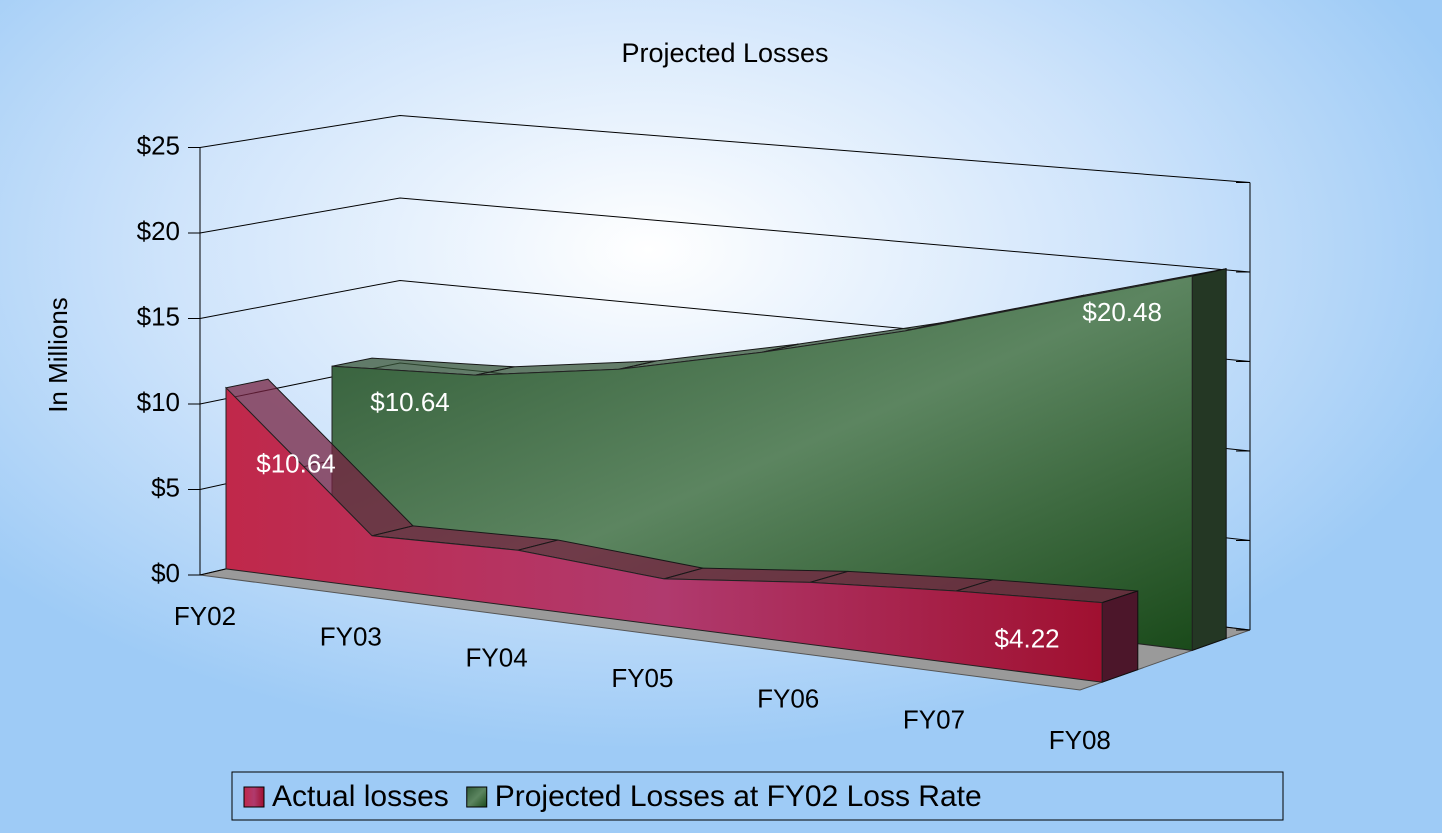 The height and width of the screenshot is (838, 1442). I want to click on y-tick-label: $20, so click(158, 231).